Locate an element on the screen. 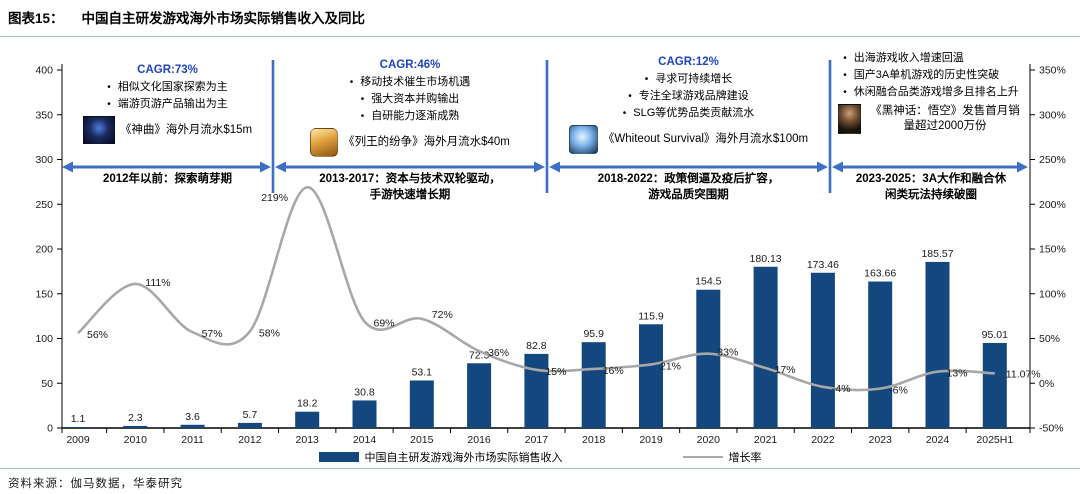 Image resolution: width=1080 pixels, height=494 pixels. legend-item-revenue: 中国自主研发游戏海外市场实际销售收入 is located at coordinates (440, 457).